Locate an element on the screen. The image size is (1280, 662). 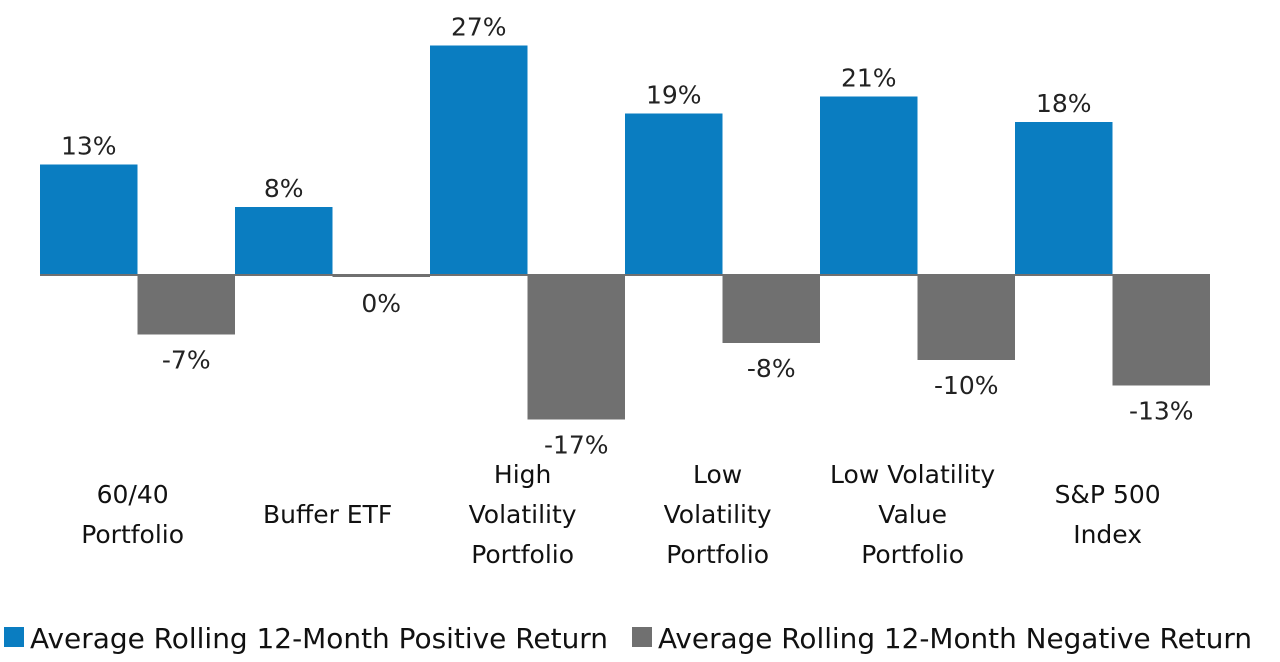
category-label-1-line-0: Buffer ETF is located at coordinates (327, 514).